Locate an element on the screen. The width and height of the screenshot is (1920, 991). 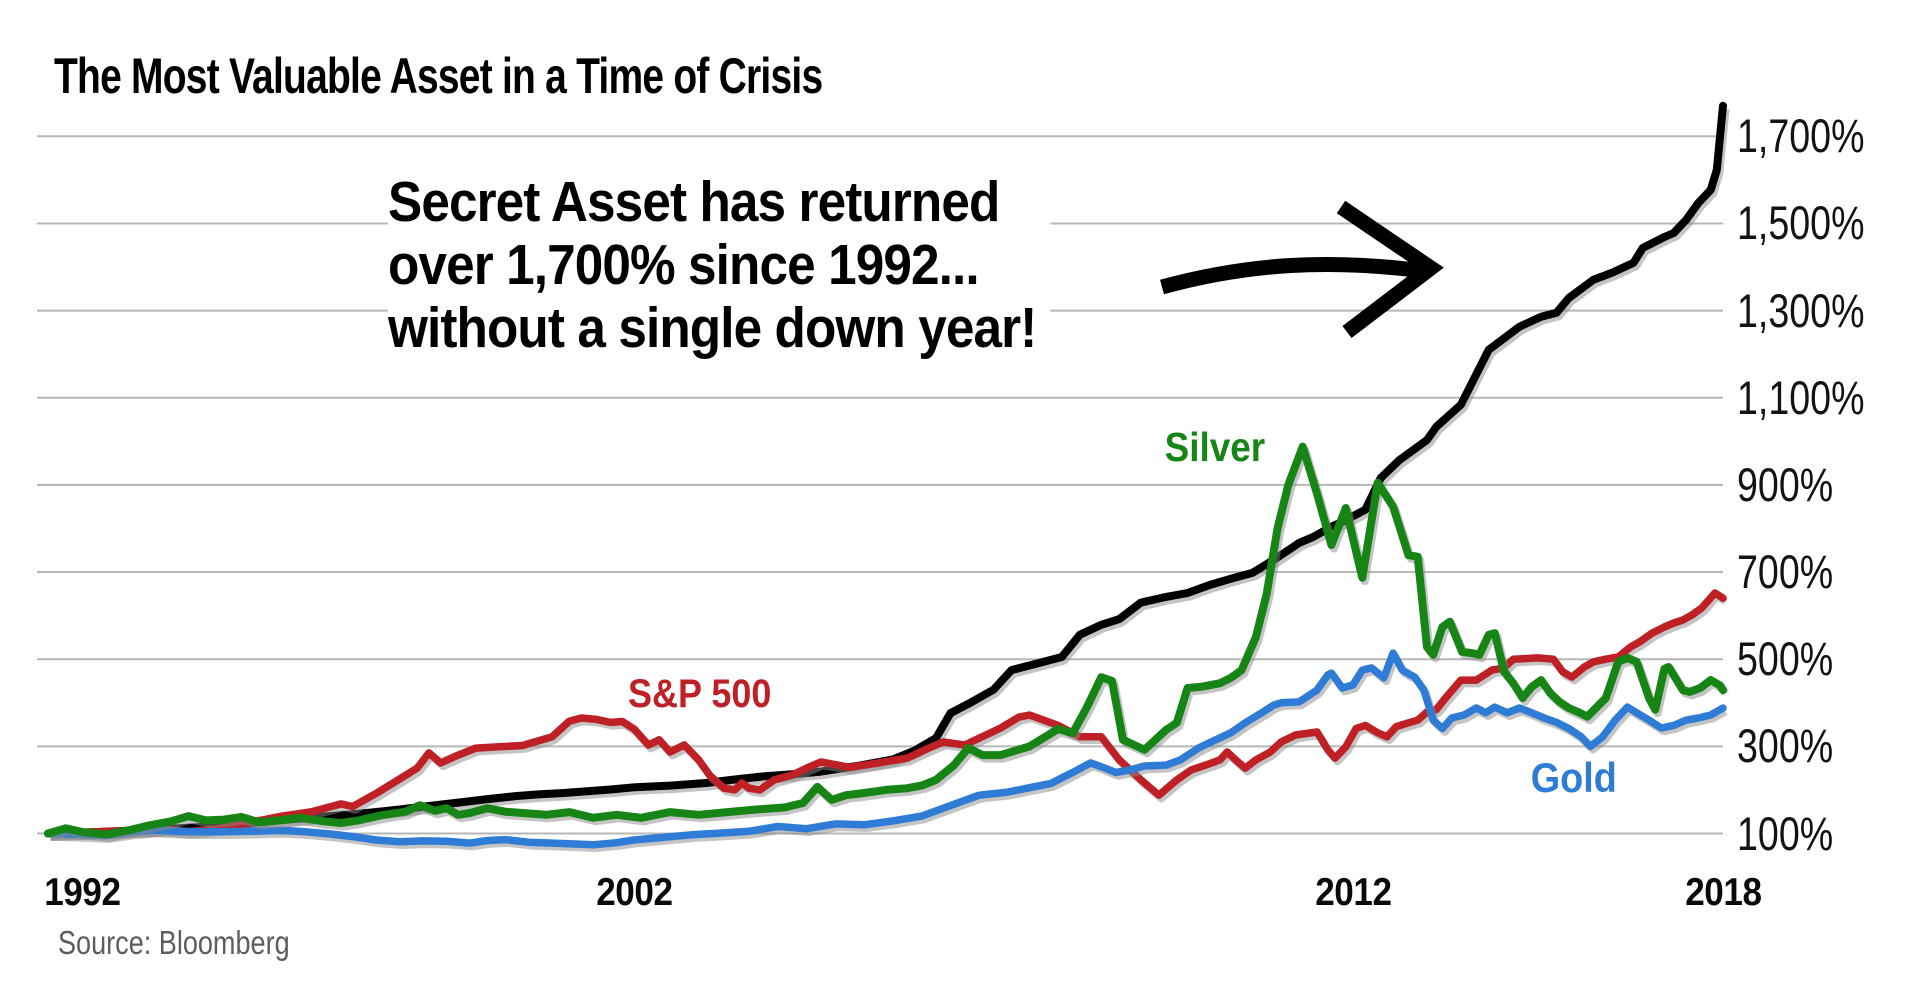
y-tick-label: 900% is located at coordinates (1785, 484).